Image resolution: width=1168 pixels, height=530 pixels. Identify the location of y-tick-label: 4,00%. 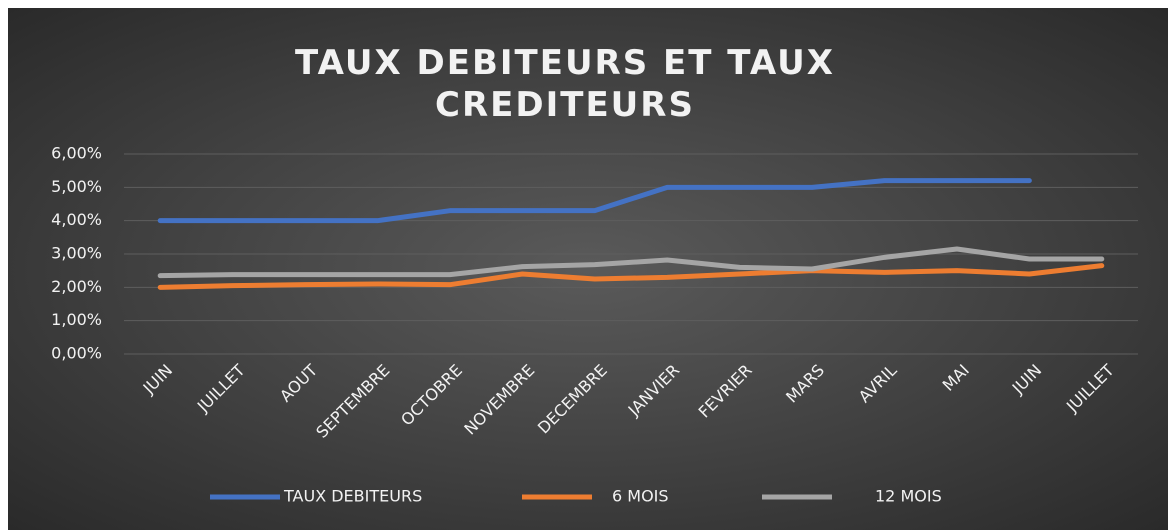
(76, 219).